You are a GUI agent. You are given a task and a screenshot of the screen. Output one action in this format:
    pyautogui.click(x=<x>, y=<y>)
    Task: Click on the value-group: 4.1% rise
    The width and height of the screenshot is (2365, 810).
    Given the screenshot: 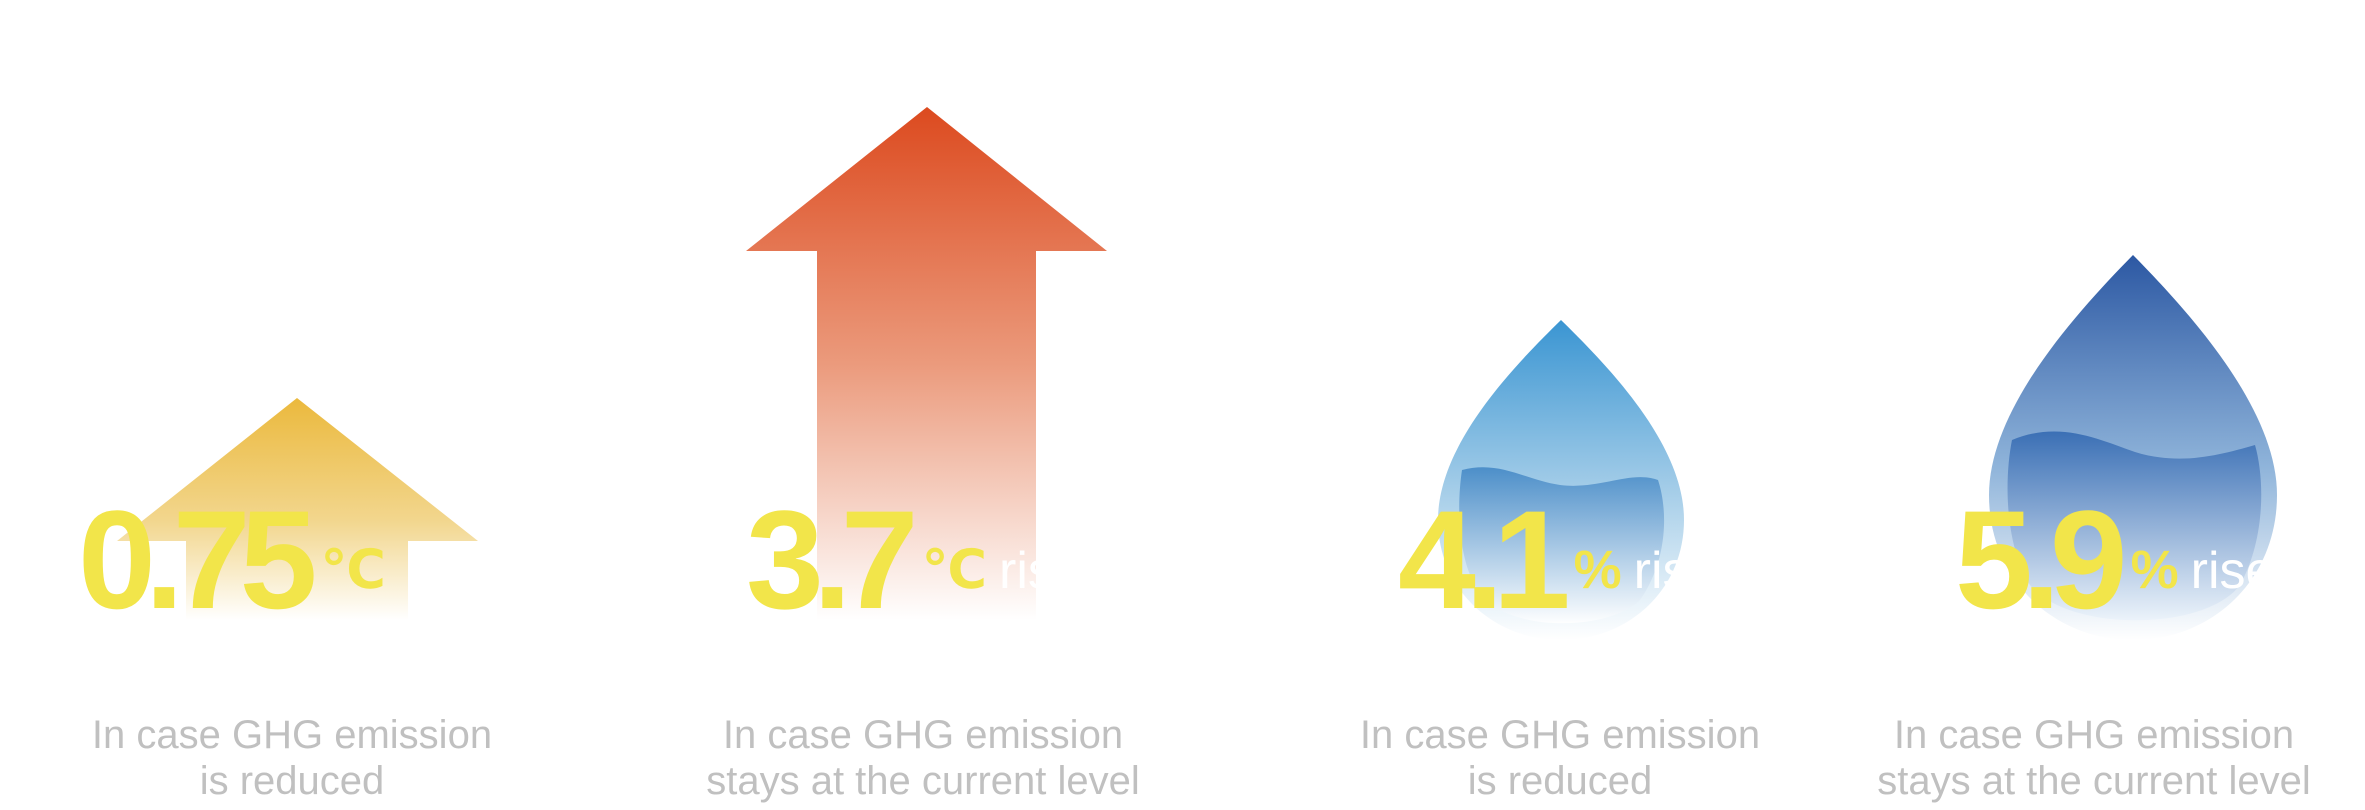 What is the action you would take?
    pyautogui.click(x=1557, y=560)
    